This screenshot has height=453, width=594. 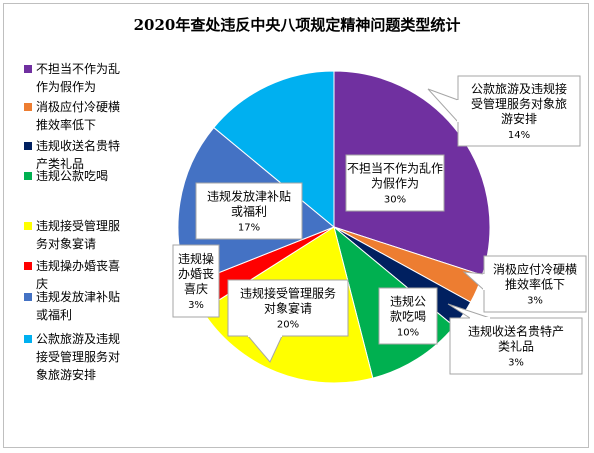 What do you see at coordinates (395, 169) in the screenshot?
I see `slice-name-label: 不担当不作为乱作` at bounding box center [395, 169].